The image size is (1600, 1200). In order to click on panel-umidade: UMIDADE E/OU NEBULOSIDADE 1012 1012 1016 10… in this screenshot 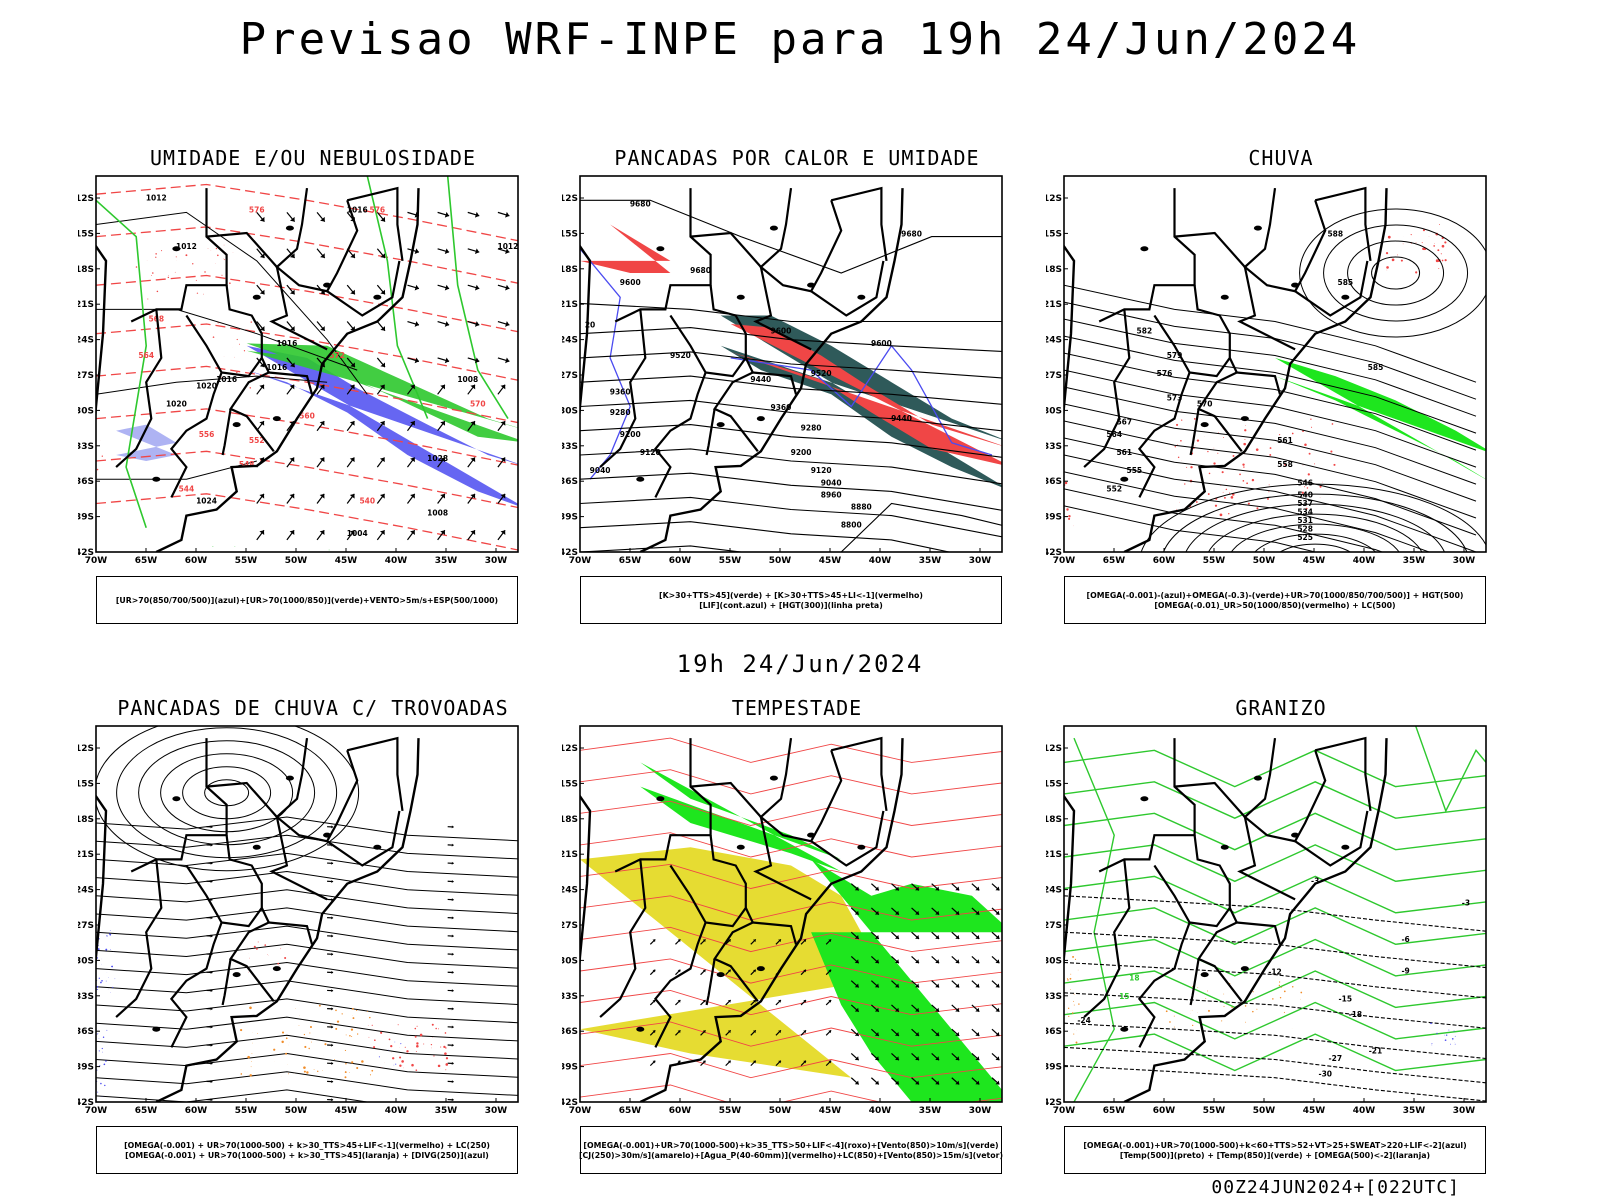, I will do `click(308, 391)`.